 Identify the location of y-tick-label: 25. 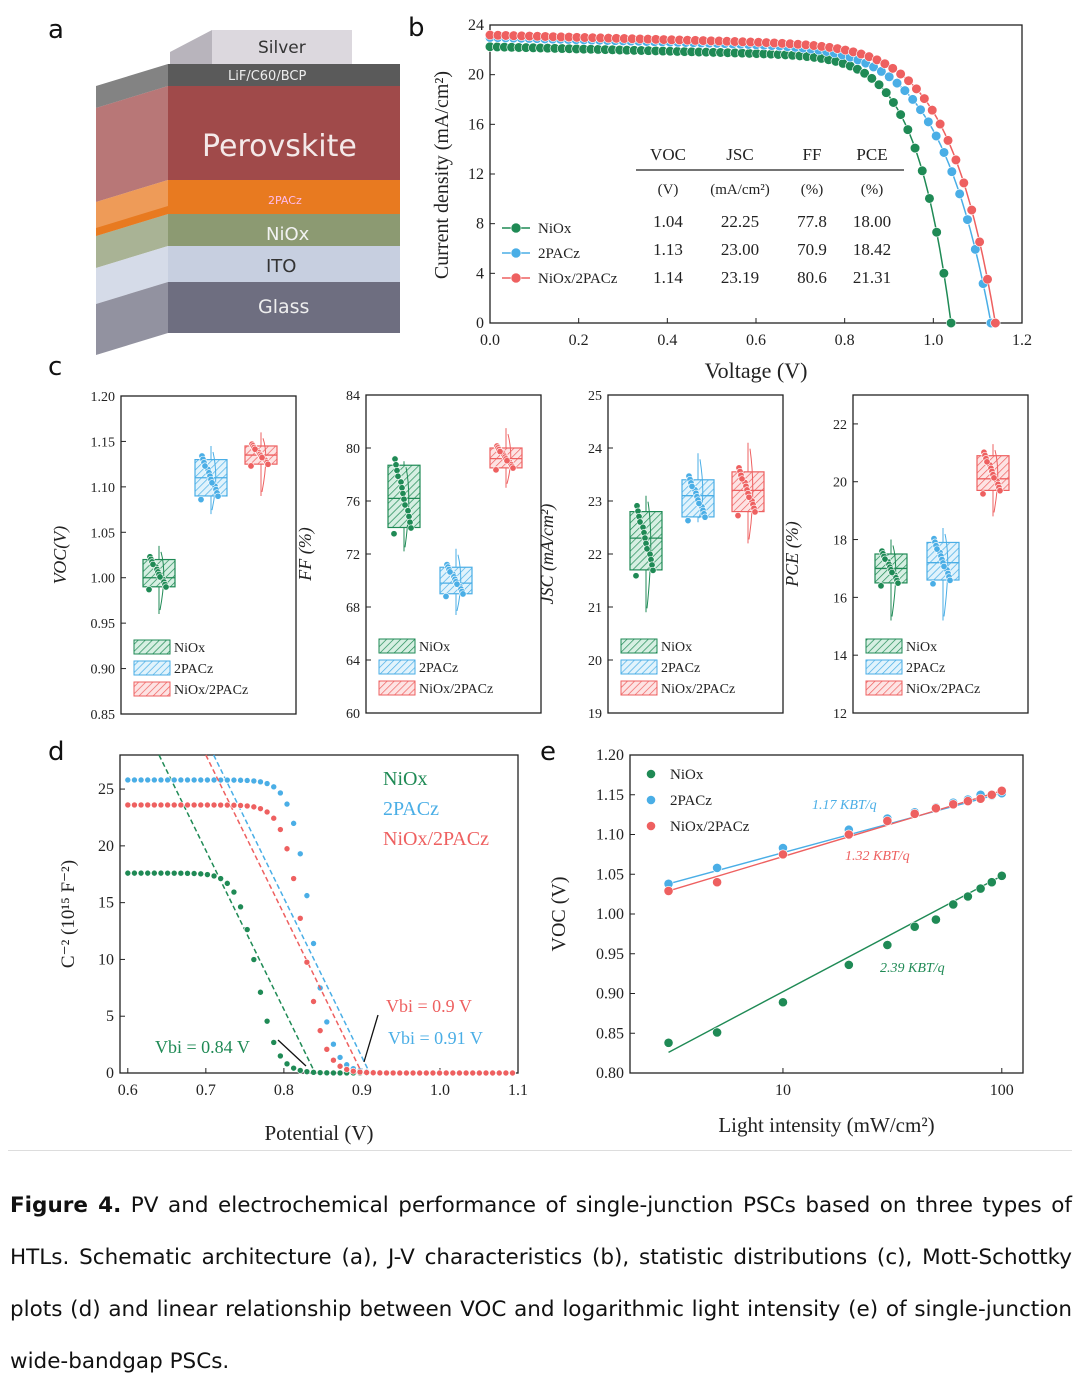
(106, 789).